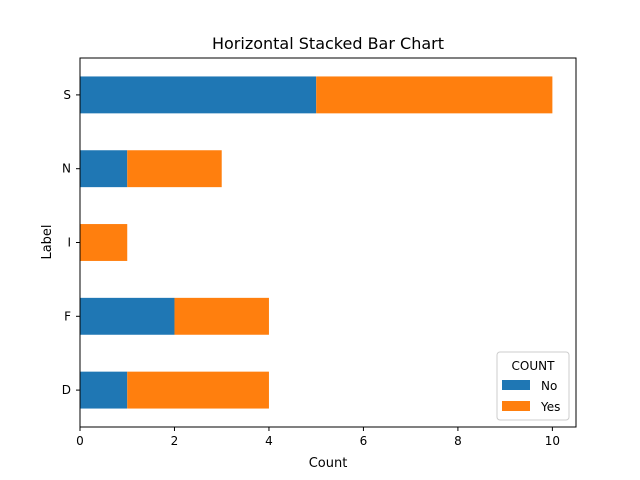  I want to click on x-tick-label: 10, so click(552, 441).